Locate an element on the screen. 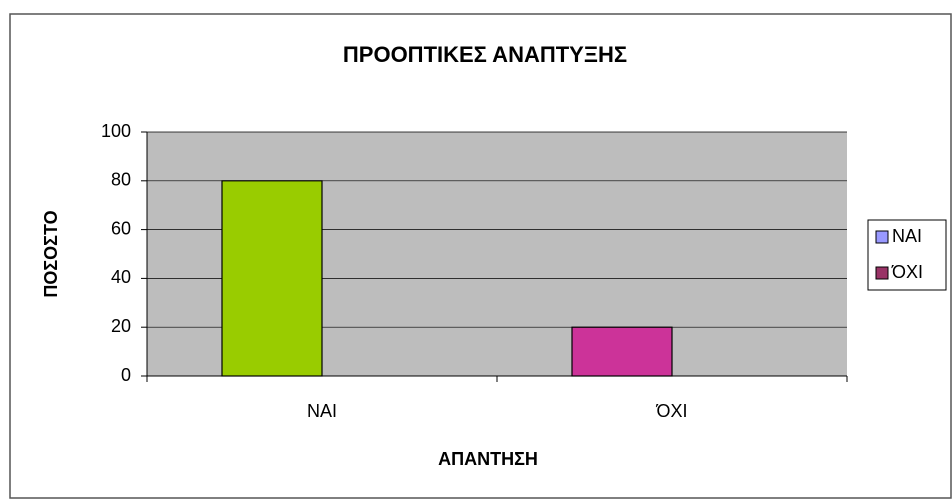  legend-label: ΝΑΙ is located at coordinates (907, 236).